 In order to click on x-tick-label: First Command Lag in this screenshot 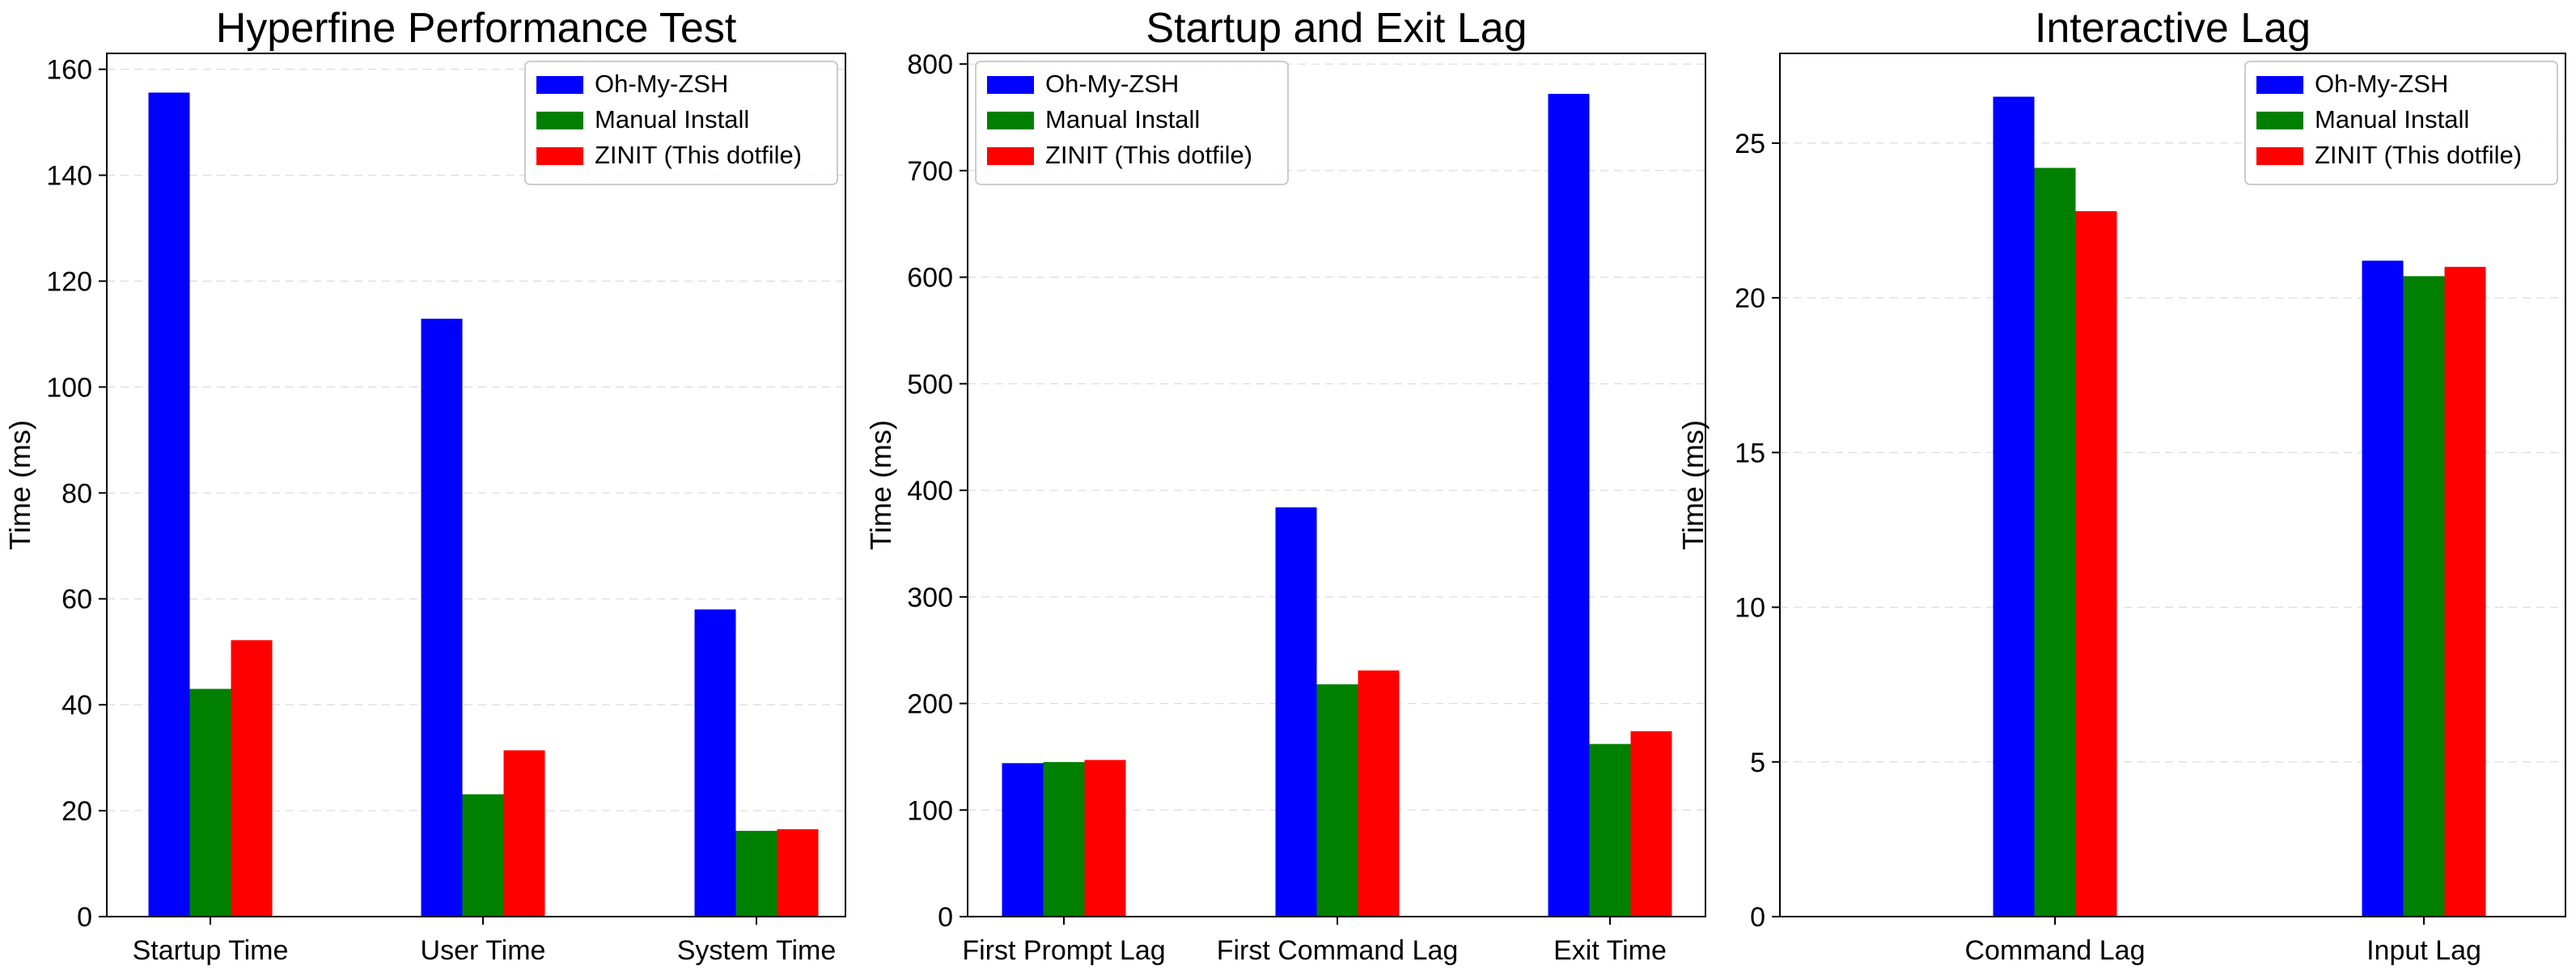, I will do `click(1338, 950)`.